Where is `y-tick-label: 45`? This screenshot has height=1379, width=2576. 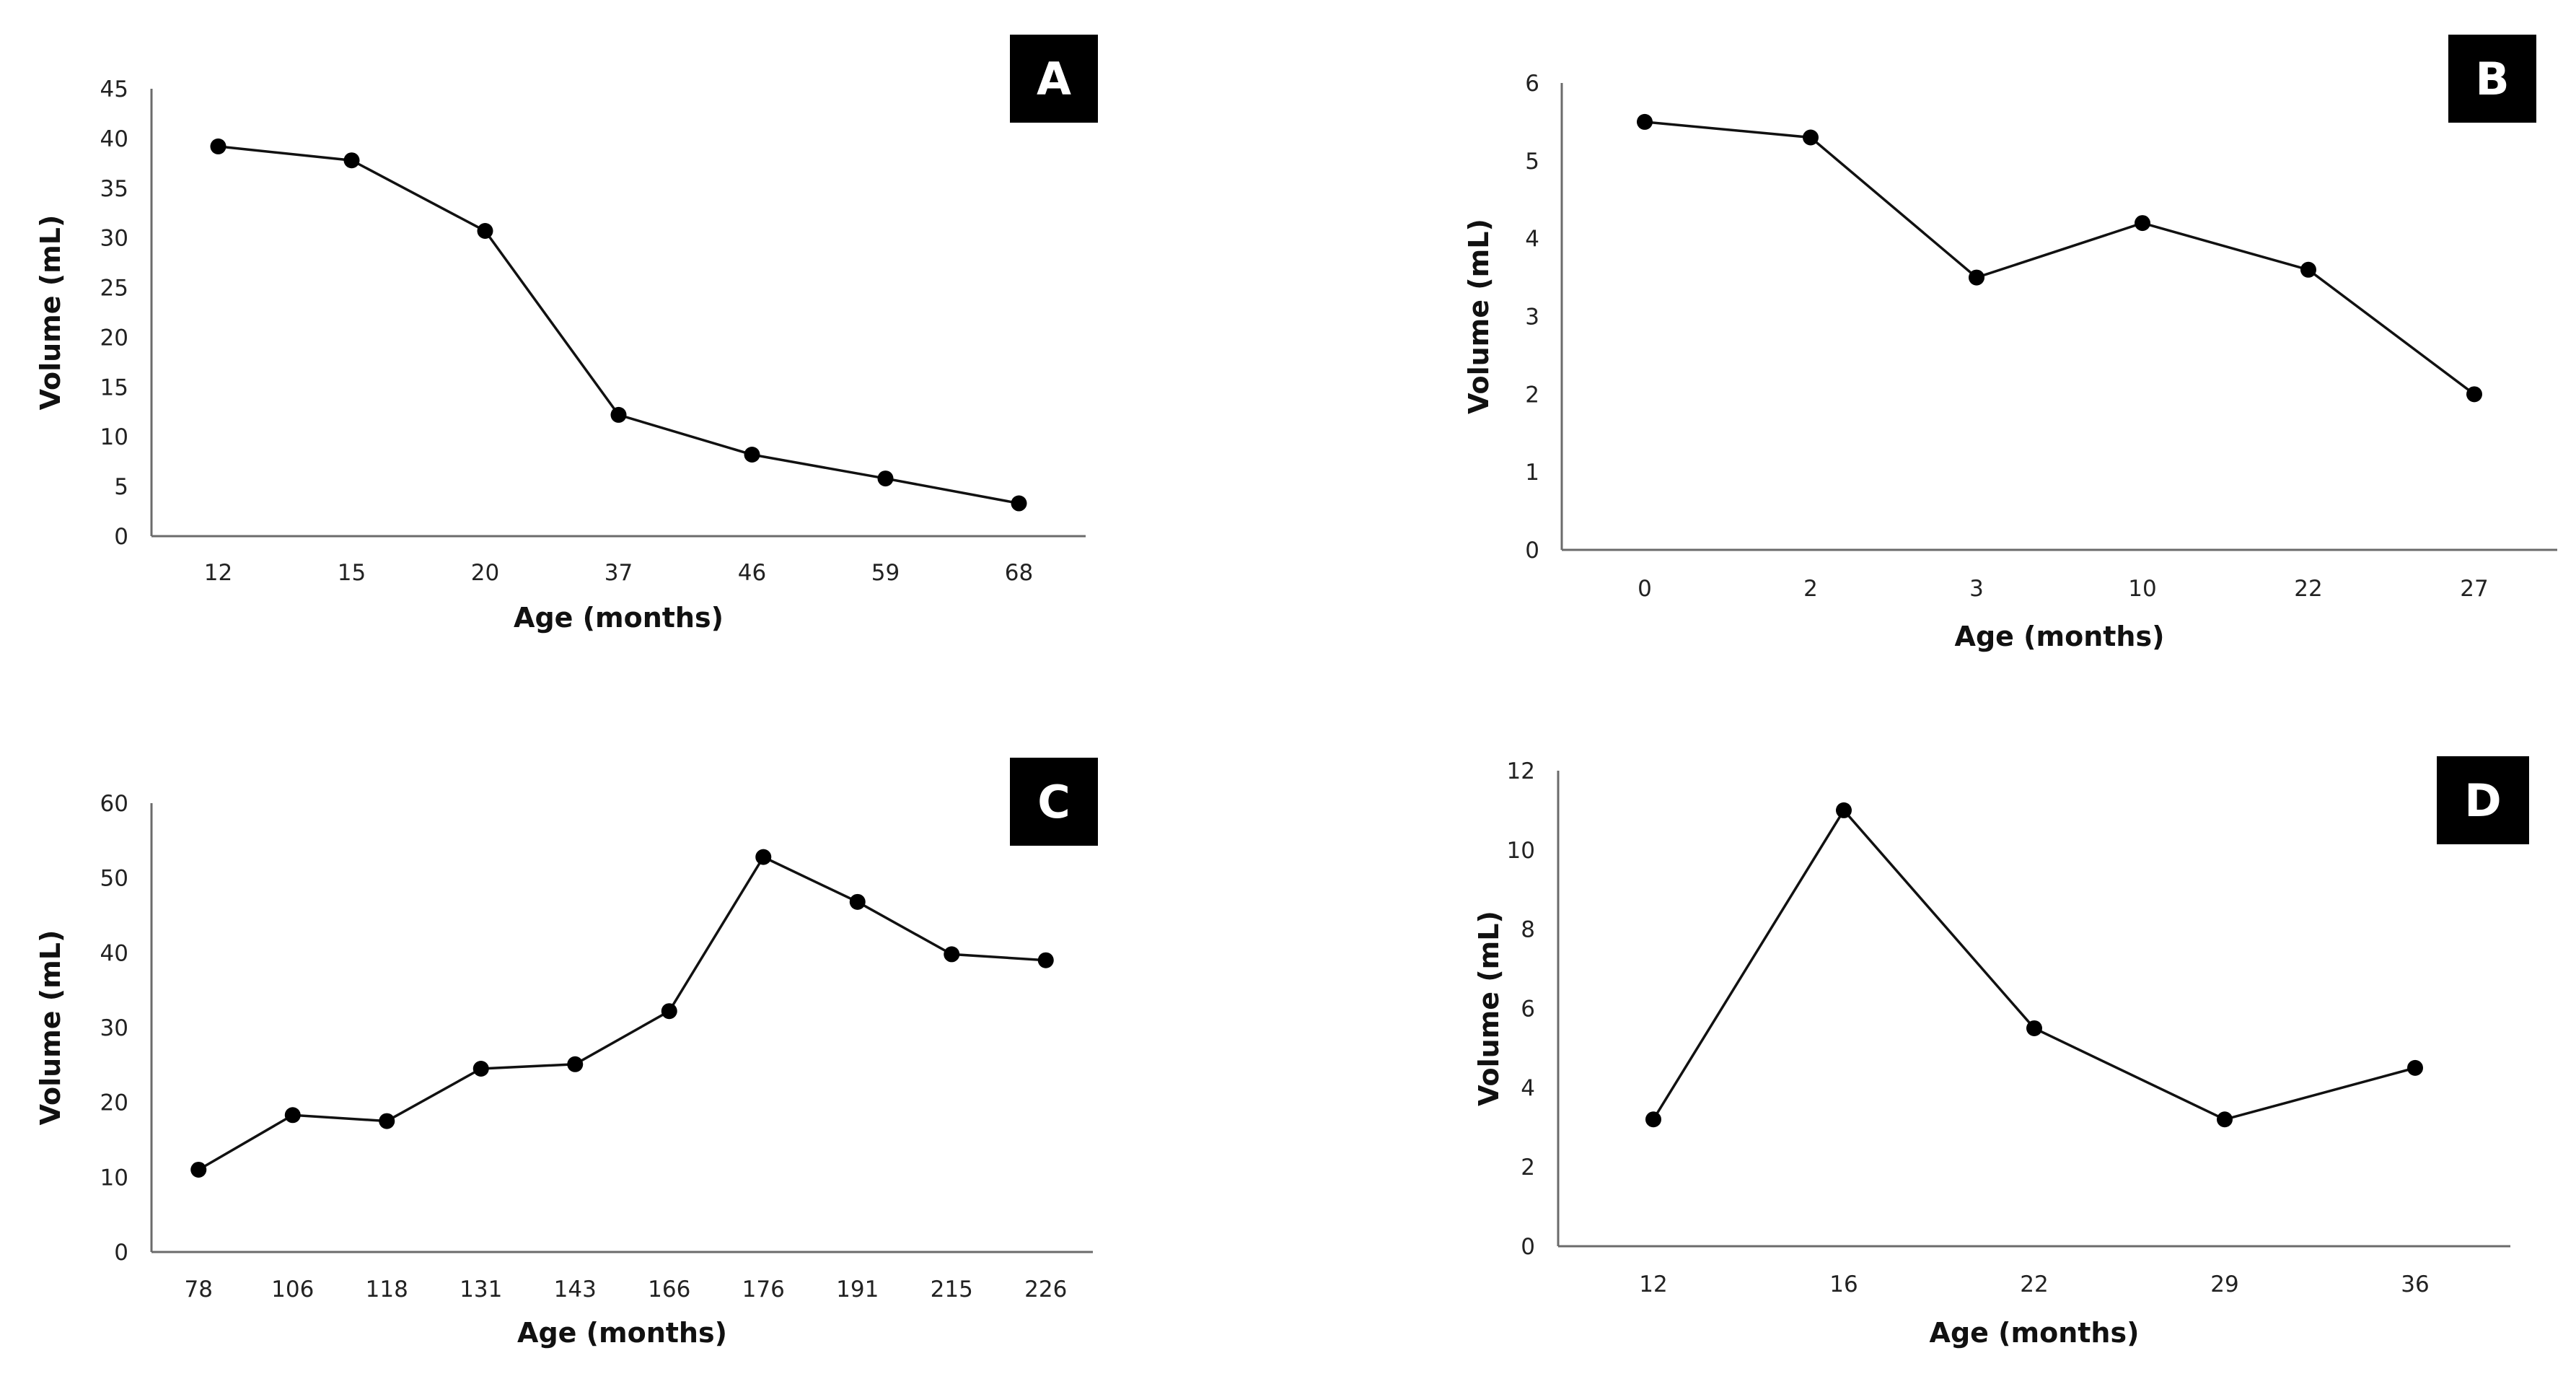
y-tick-label: 45 is located at coordinates (114, 89).